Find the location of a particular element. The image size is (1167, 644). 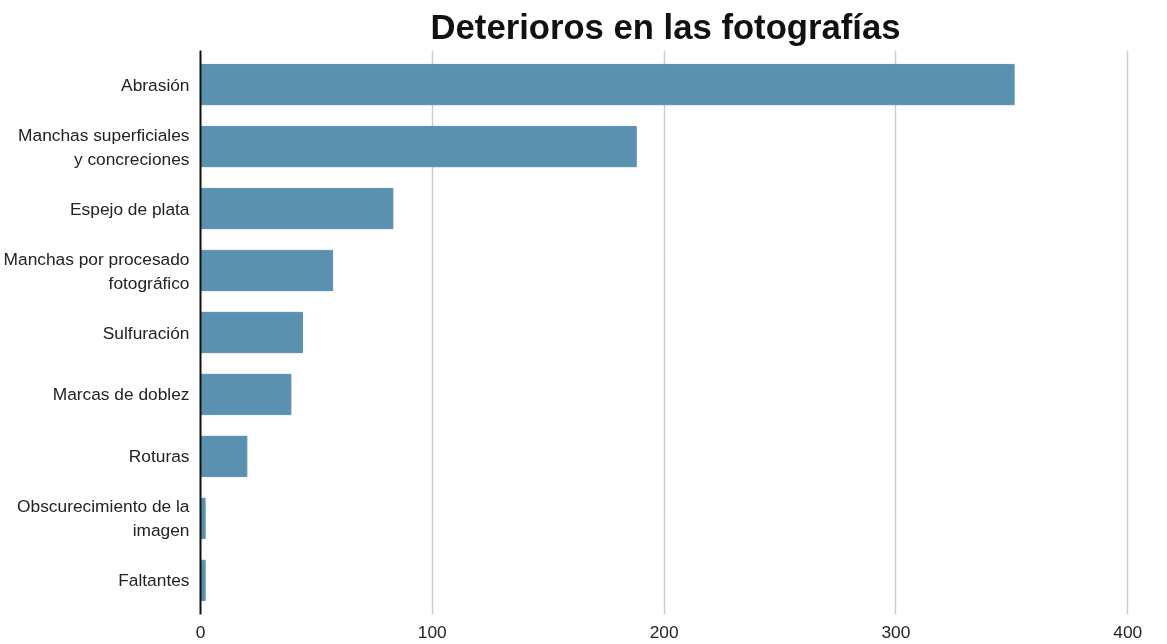

y-tick-label: Abrasión is located at coordinates (155, 84).